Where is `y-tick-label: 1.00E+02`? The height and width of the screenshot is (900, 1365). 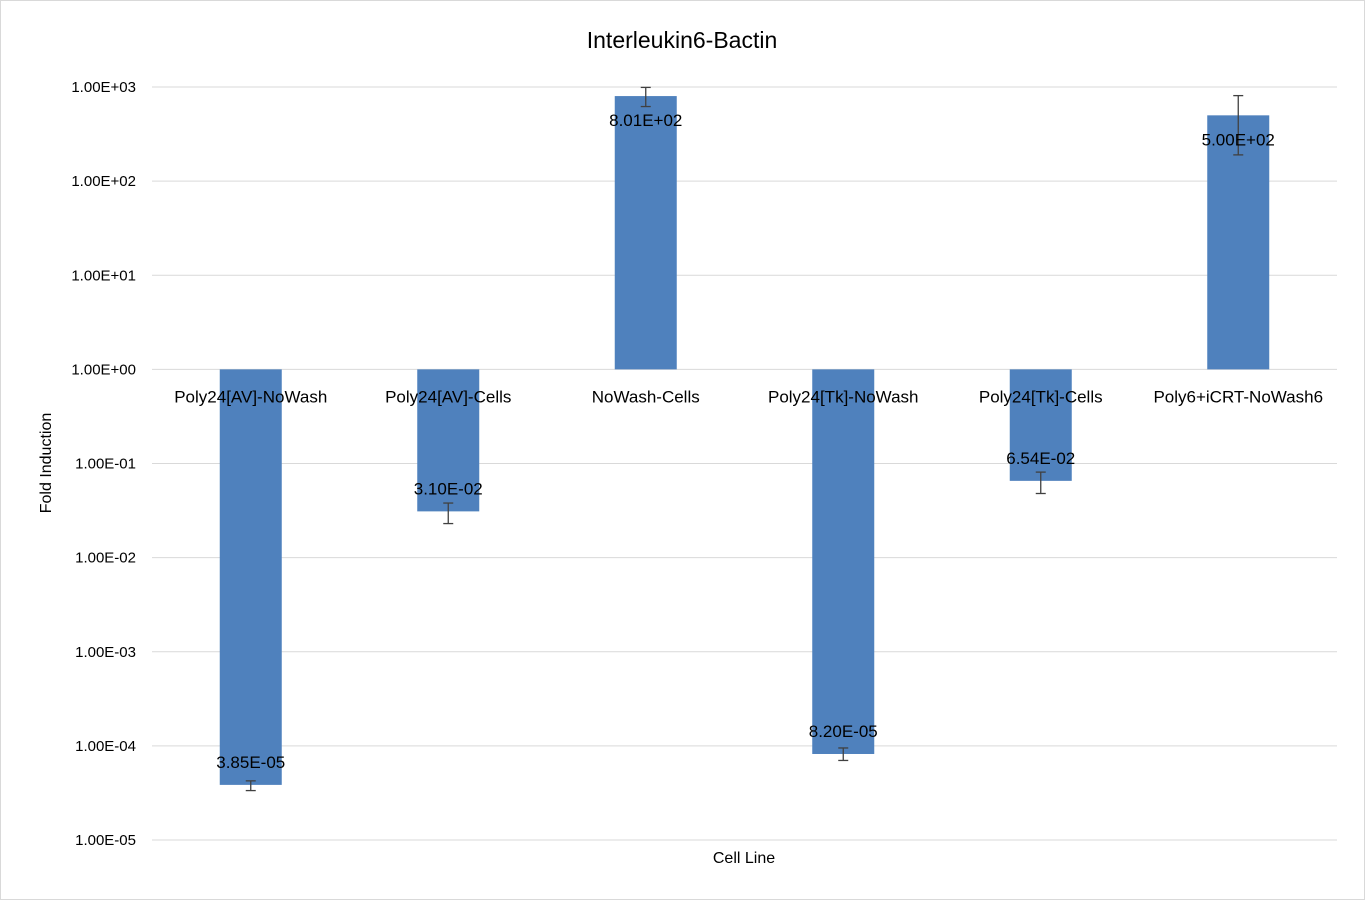
y-tick-label: 1.00E+02 is located at coordinates (103, 181).